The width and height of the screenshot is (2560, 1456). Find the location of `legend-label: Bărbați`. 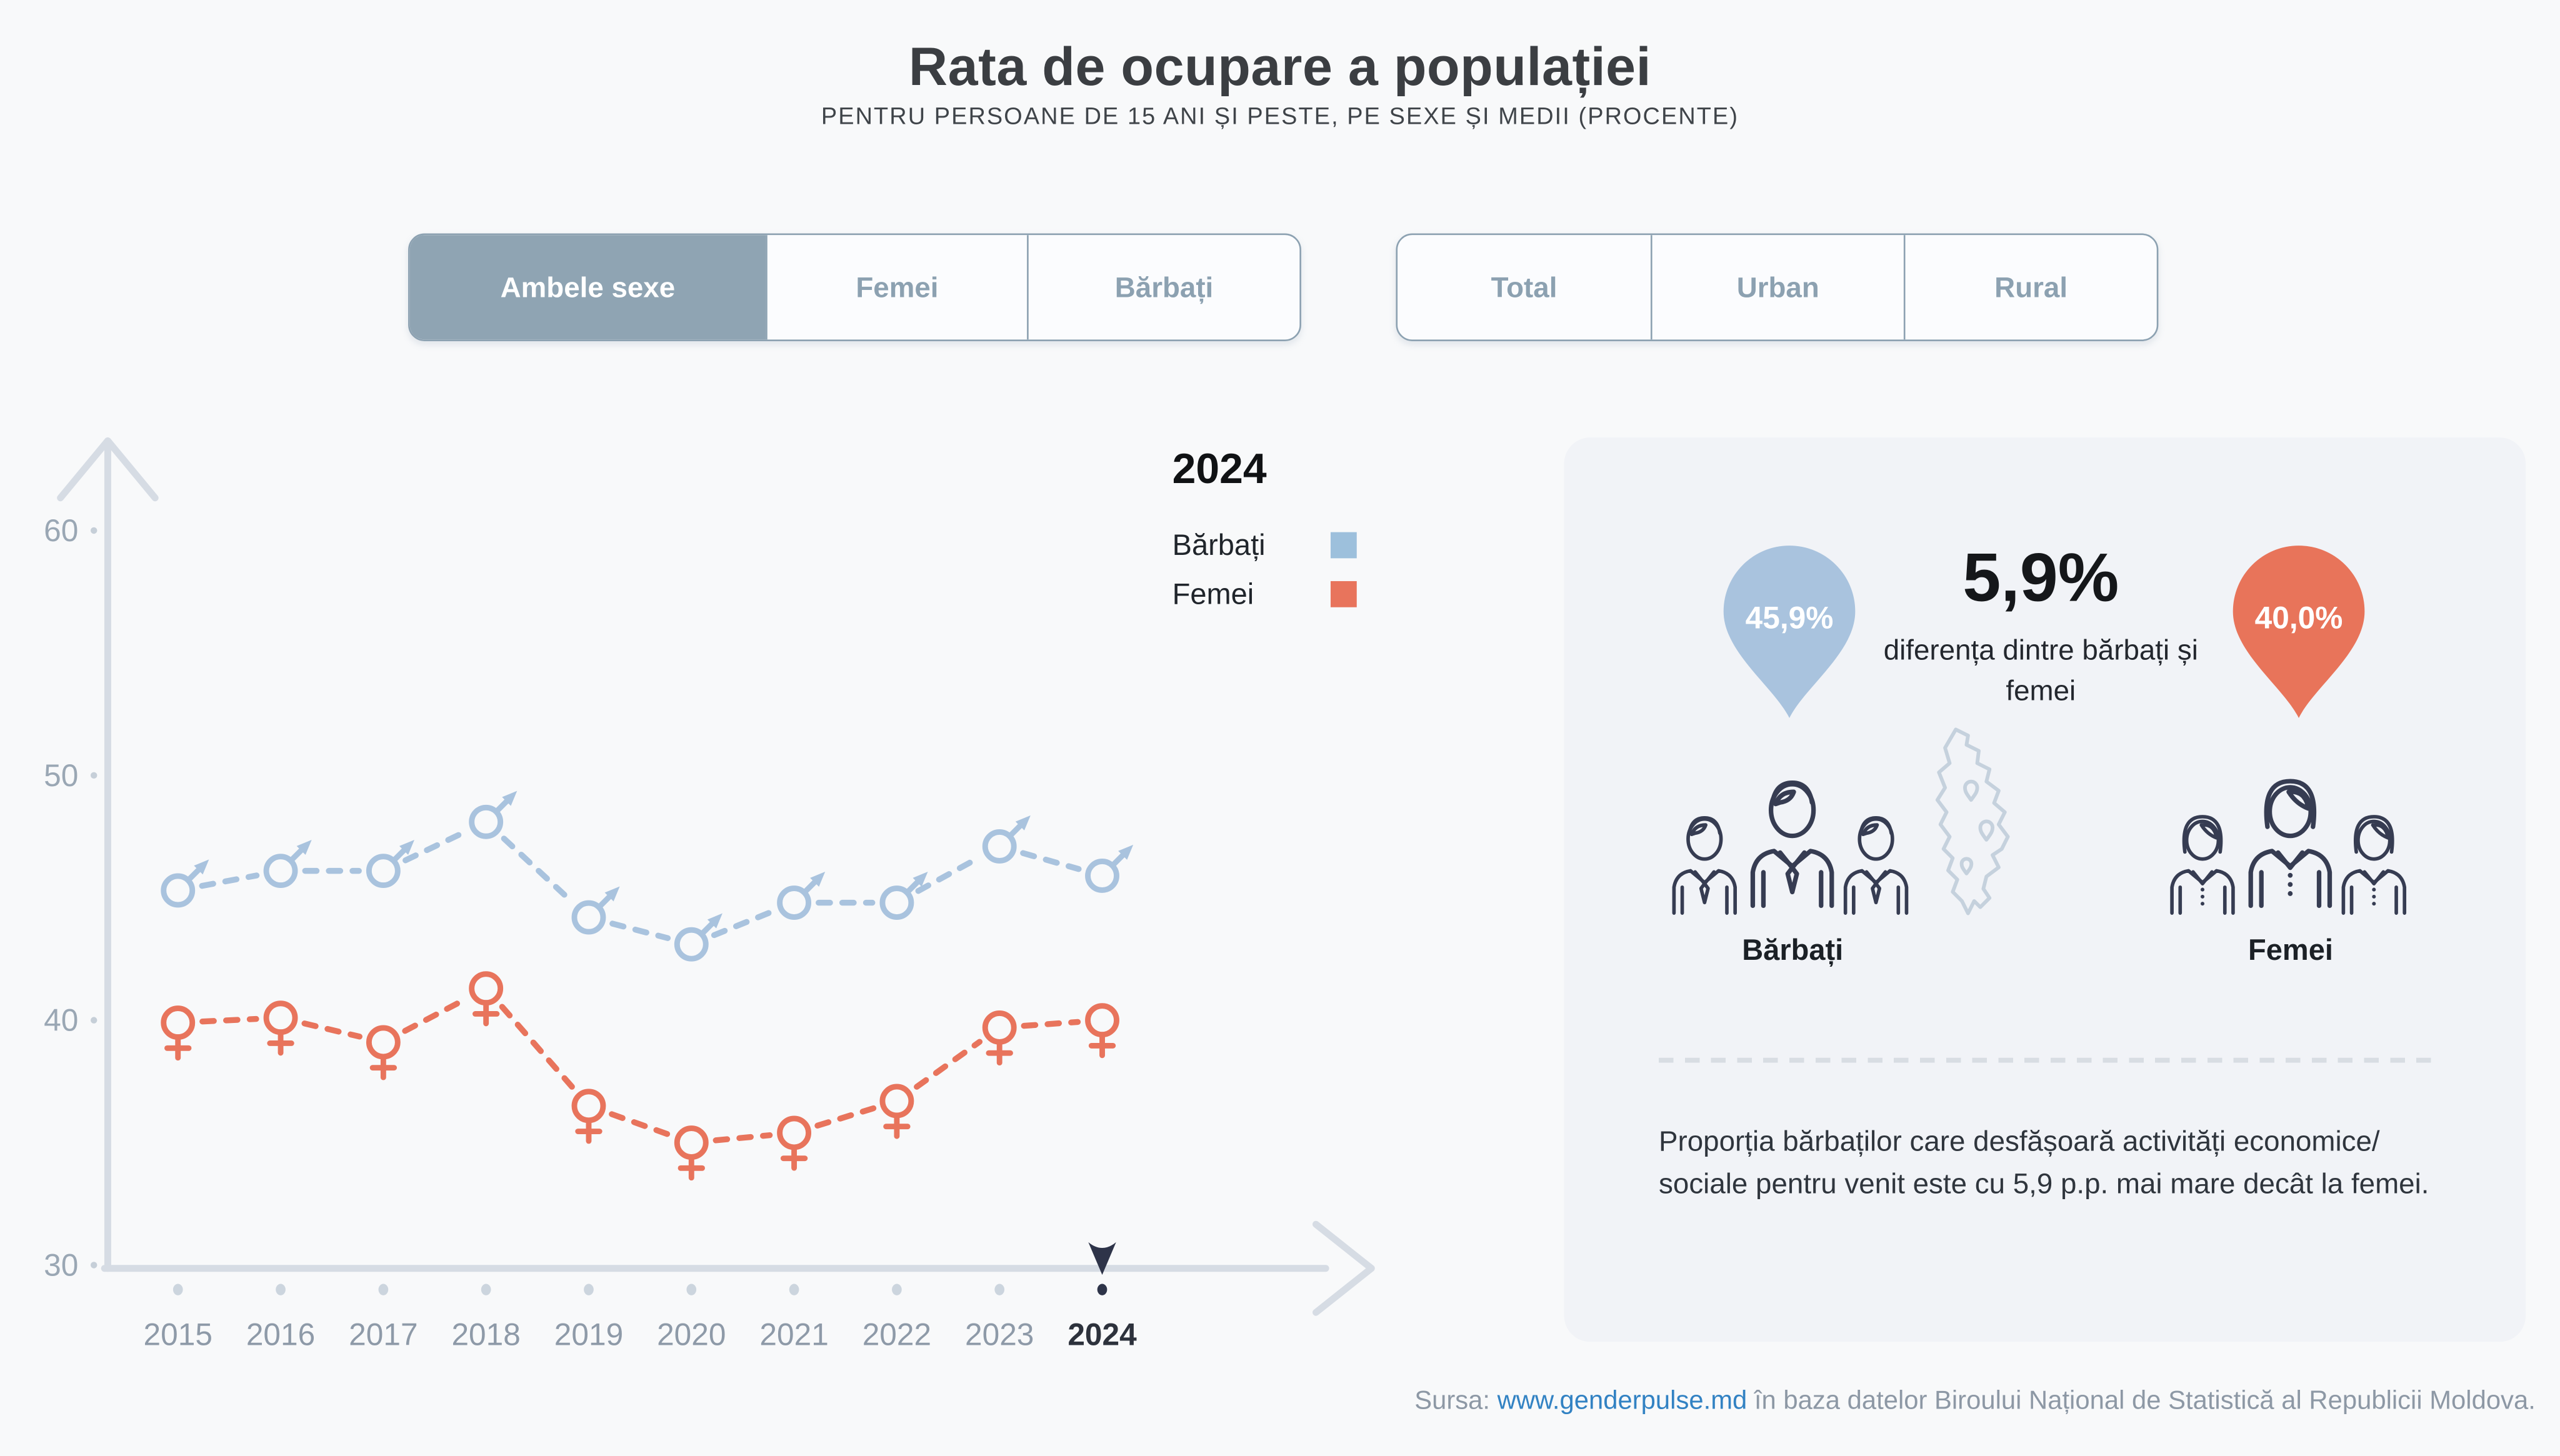

legend-label: Bărbați is located at coordinates (1219, 544).